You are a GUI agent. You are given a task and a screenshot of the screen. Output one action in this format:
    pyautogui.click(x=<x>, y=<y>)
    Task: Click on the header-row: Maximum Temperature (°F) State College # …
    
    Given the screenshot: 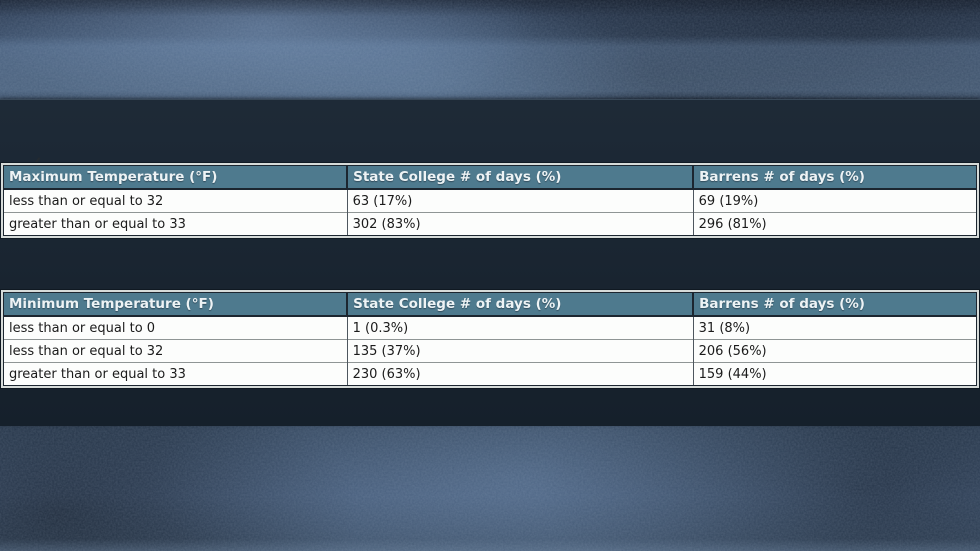 What is the action you would take?
    pyautogui.click(x=490, y=178)
    